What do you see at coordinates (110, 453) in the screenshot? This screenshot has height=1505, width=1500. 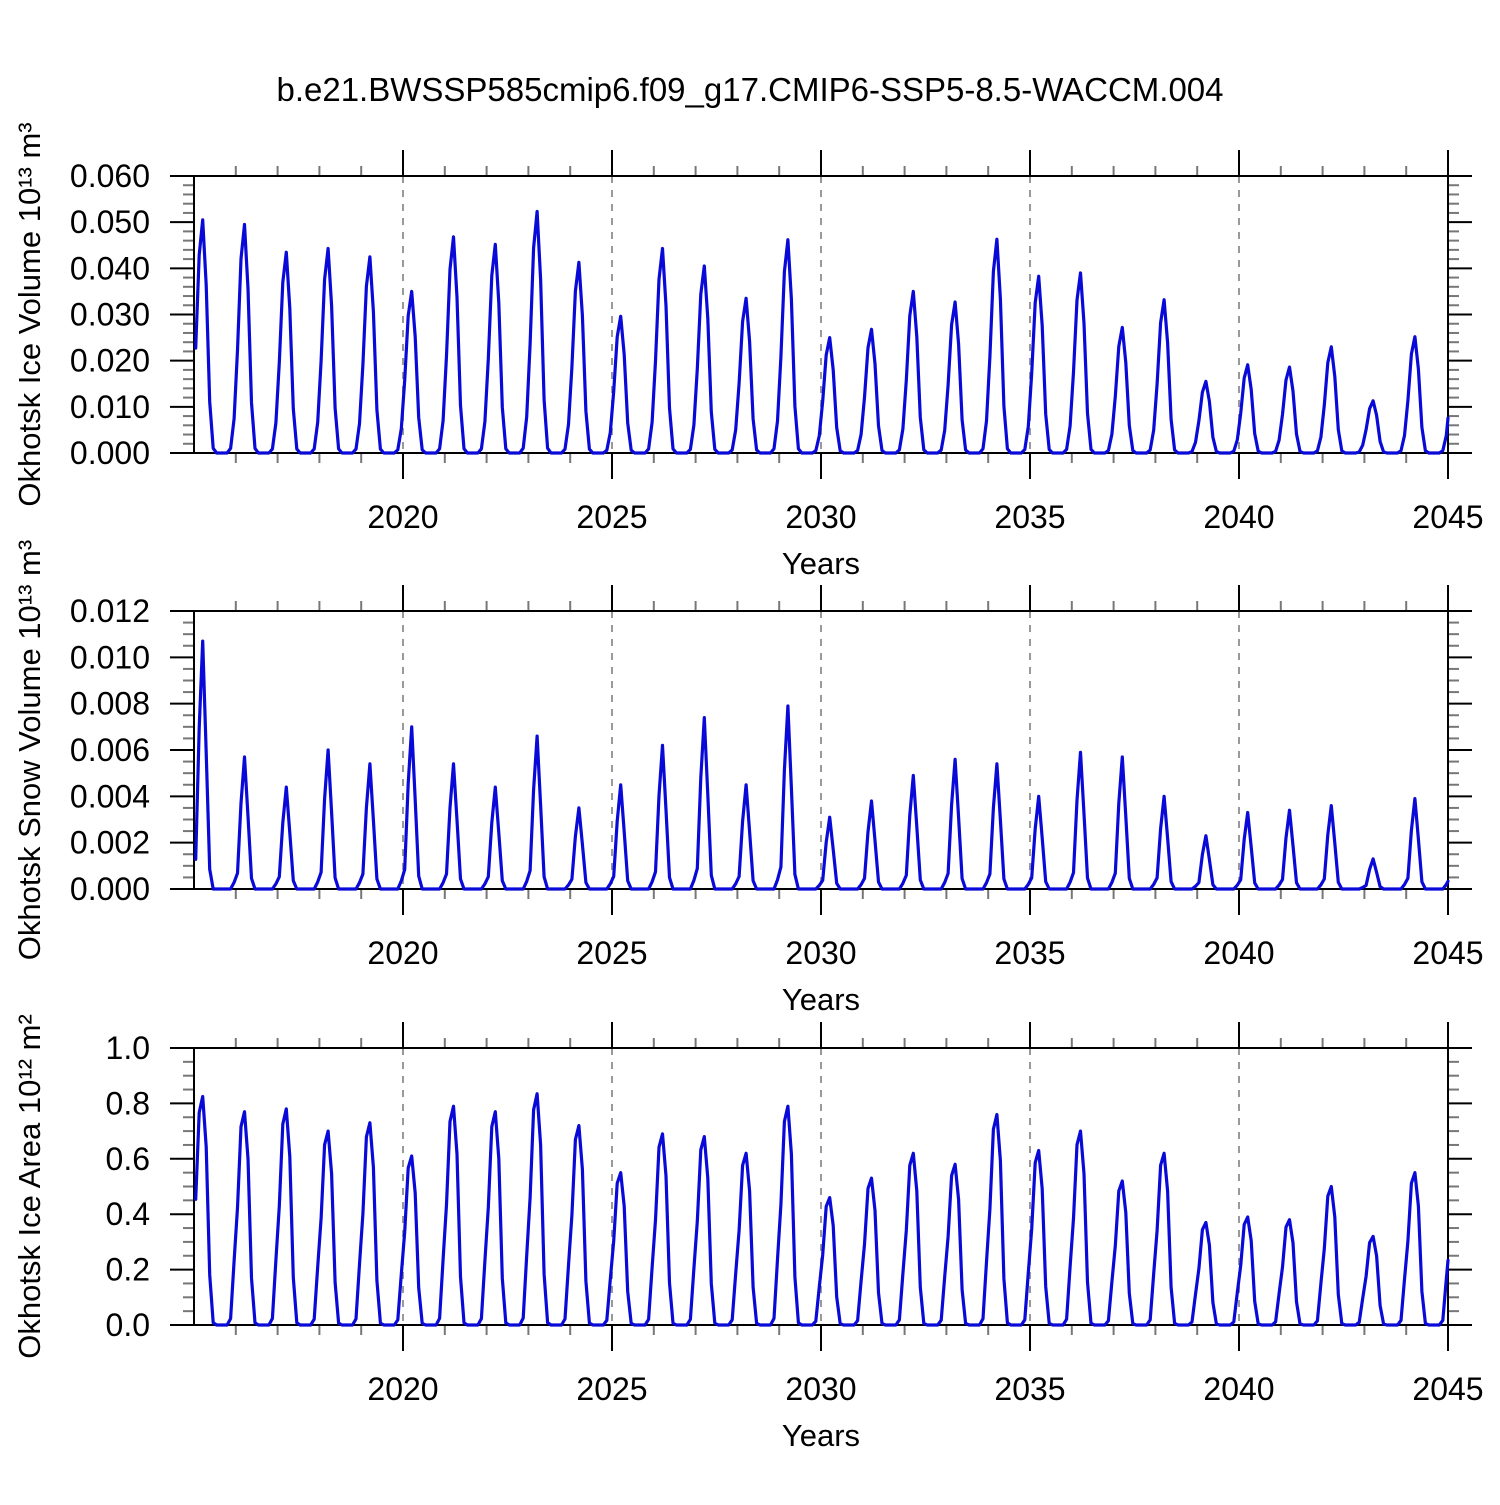 I see `panel-1-y-tick-label: 0.000` at bounding box center [110, 453].